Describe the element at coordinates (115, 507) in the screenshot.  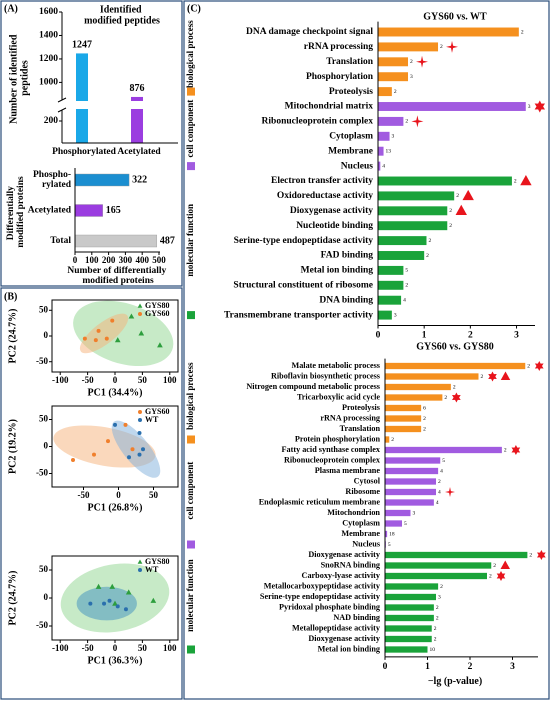
I see `x-axis-label: PC1 (26.8%)` at that location.